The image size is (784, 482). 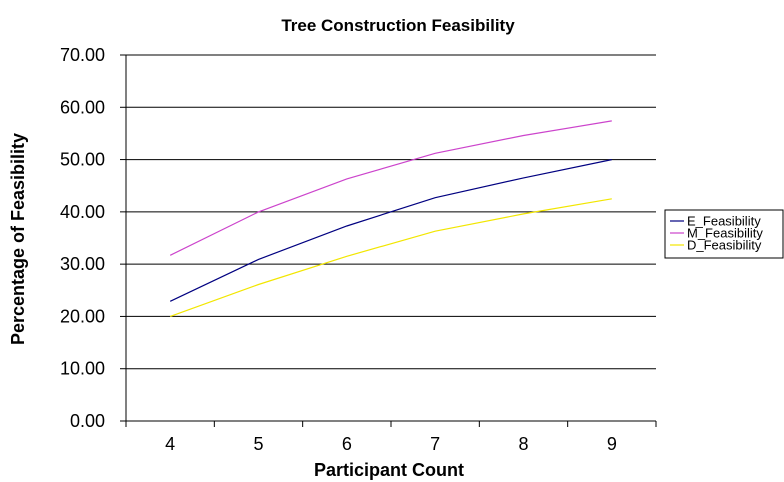 What do you see at coordinates (398, 25) in the screenshot?
I see `chart-title: Tree Construction Feasibility` at bounding box center [398, 25].